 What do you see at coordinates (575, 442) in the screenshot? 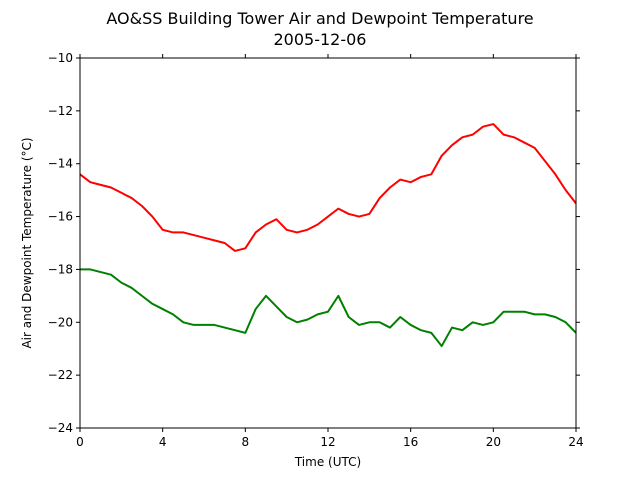
I see `x-tick-label: 24` at bounding box center [575, 442].